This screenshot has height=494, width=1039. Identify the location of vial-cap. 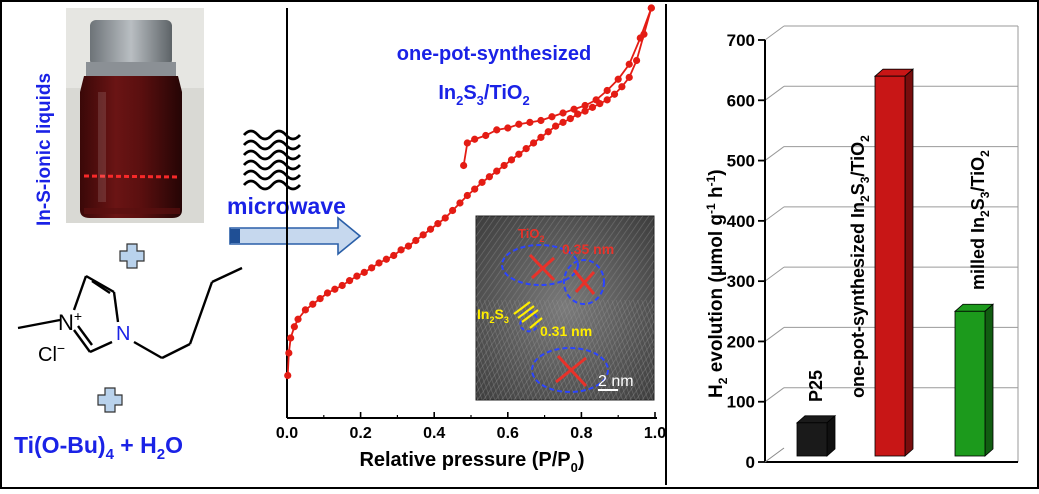
(131, 43).